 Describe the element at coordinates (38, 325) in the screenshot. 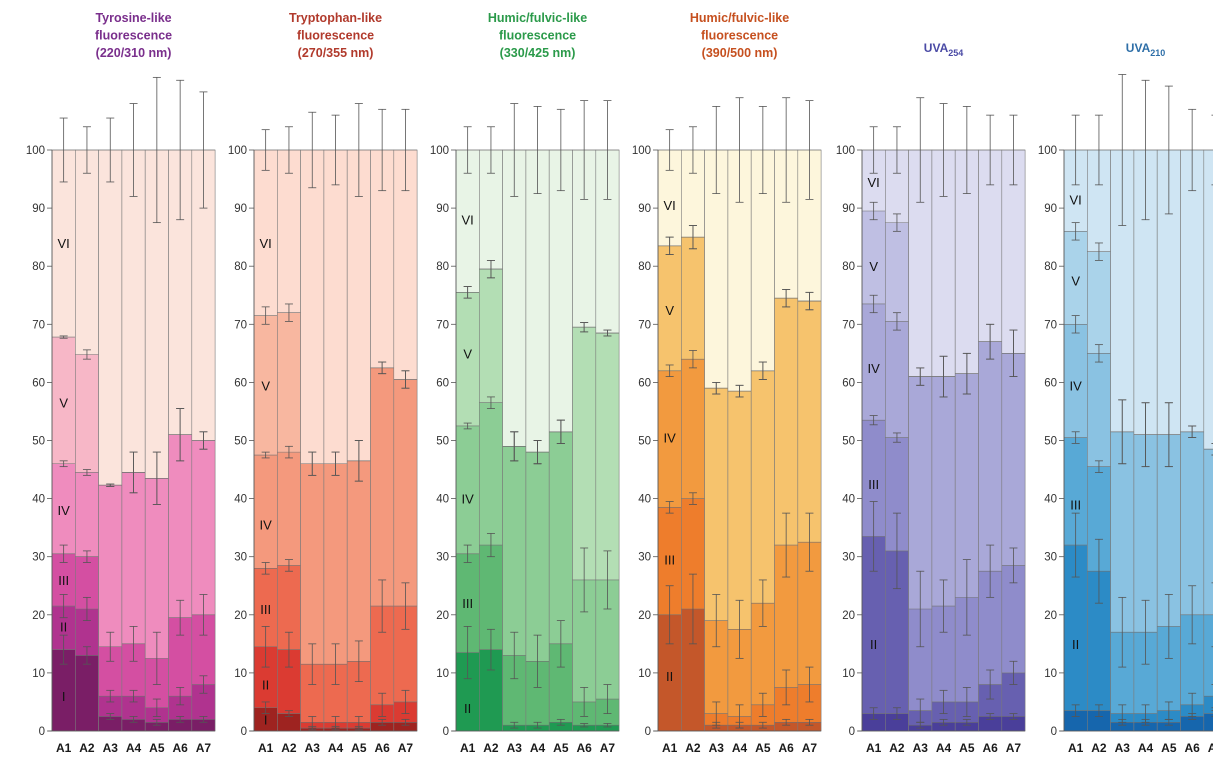

I see `y-tick-label: 70` at that location.